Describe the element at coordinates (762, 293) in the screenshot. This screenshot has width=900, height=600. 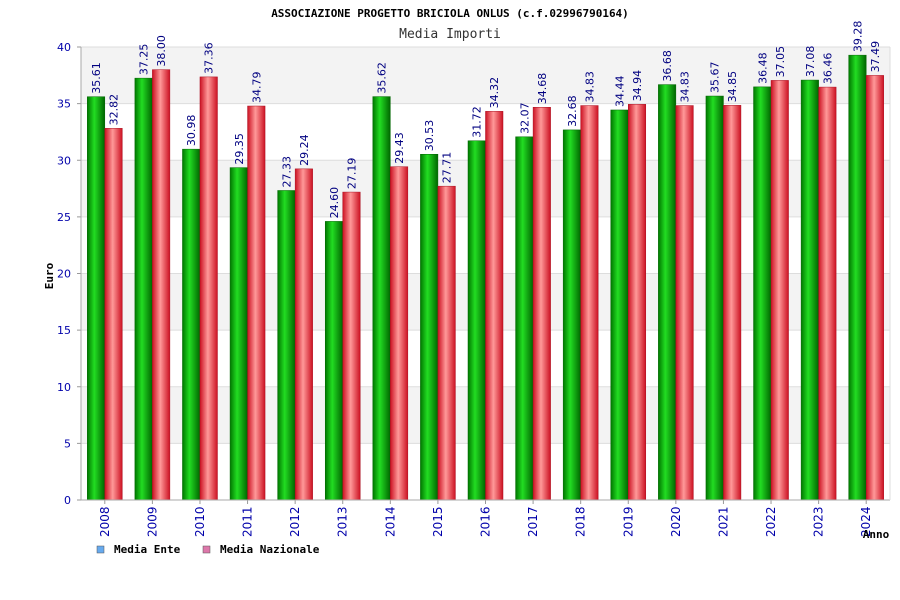
I see `bar-media-ente-2022` at that location.